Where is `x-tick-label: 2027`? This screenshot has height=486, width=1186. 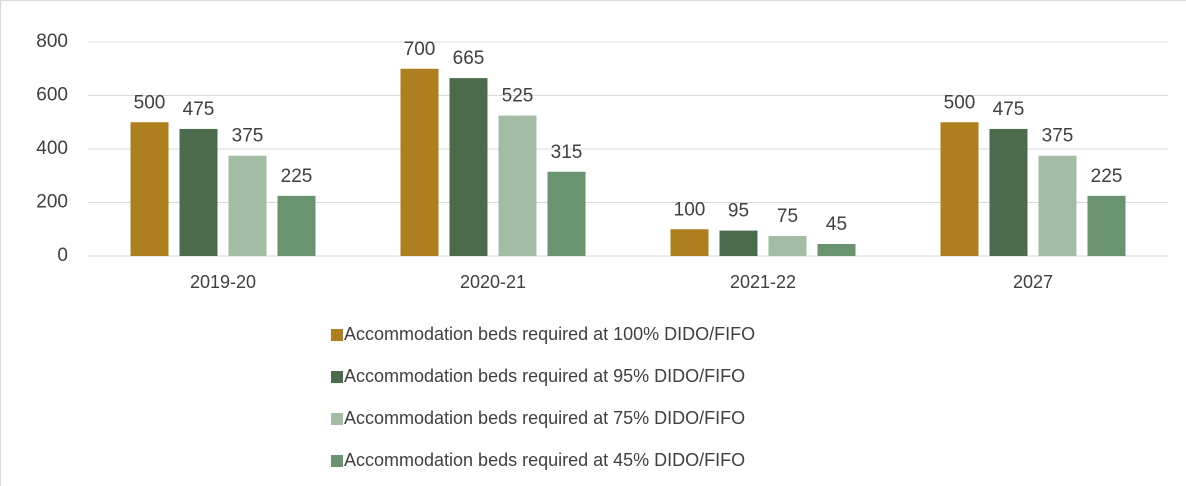 x-tick-label: 2027 is located at coordinates (1033, 282).